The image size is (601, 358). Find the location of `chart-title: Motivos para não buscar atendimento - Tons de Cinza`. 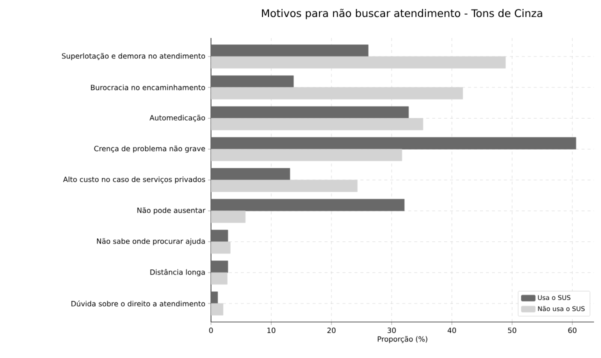

chart-title: Motivos para não buscar atendimento - Tons de Cinza is located at coordinates (402, 14).